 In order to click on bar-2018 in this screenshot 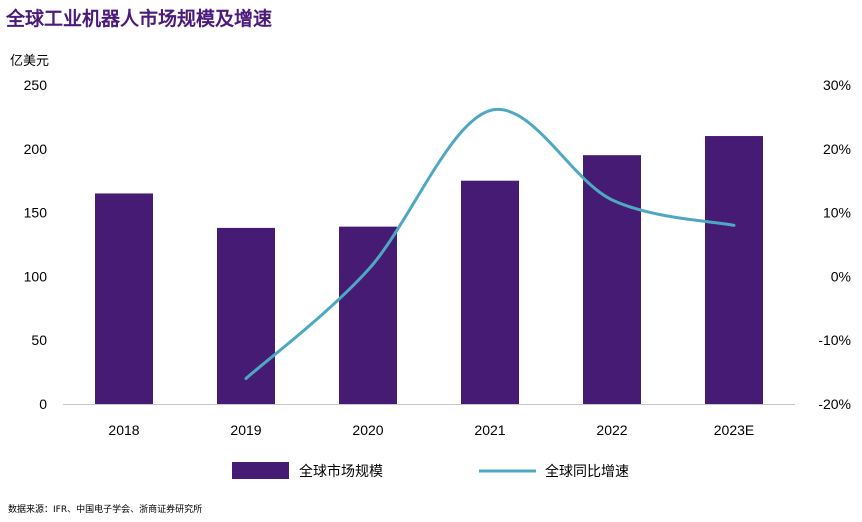, I will do `click(124, 298)`.